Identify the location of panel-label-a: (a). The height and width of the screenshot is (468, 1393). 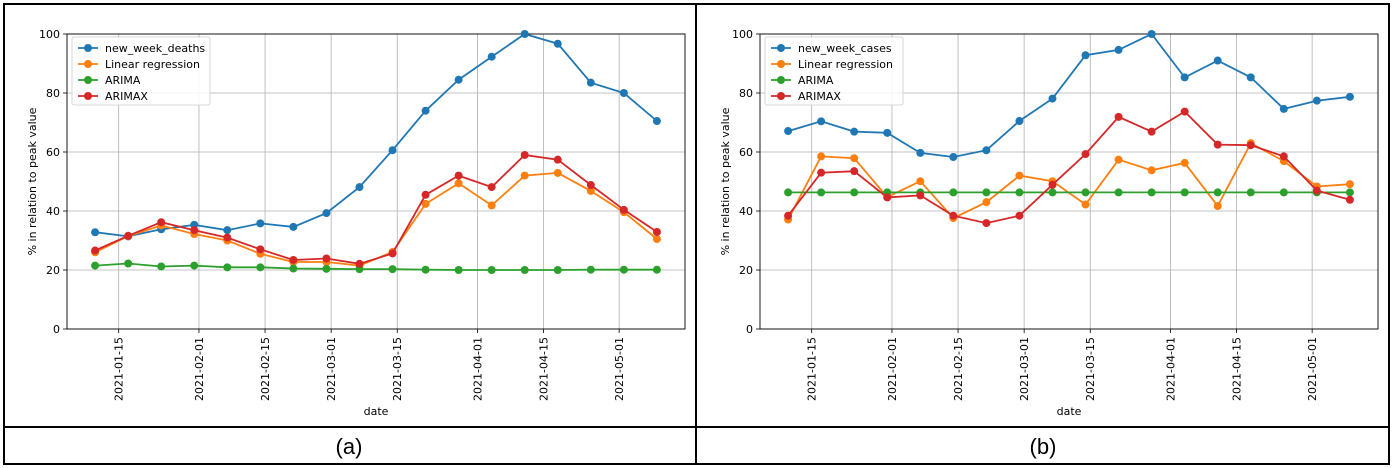
(349, 446).